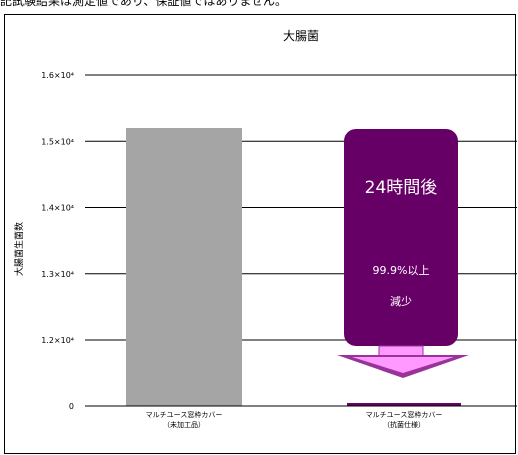 This screenshot has height=455, width=518. What do you see at coordinates (403, 365) in the screenshot?
I see `arrow-head-inner` at bounding box center [403, 365].